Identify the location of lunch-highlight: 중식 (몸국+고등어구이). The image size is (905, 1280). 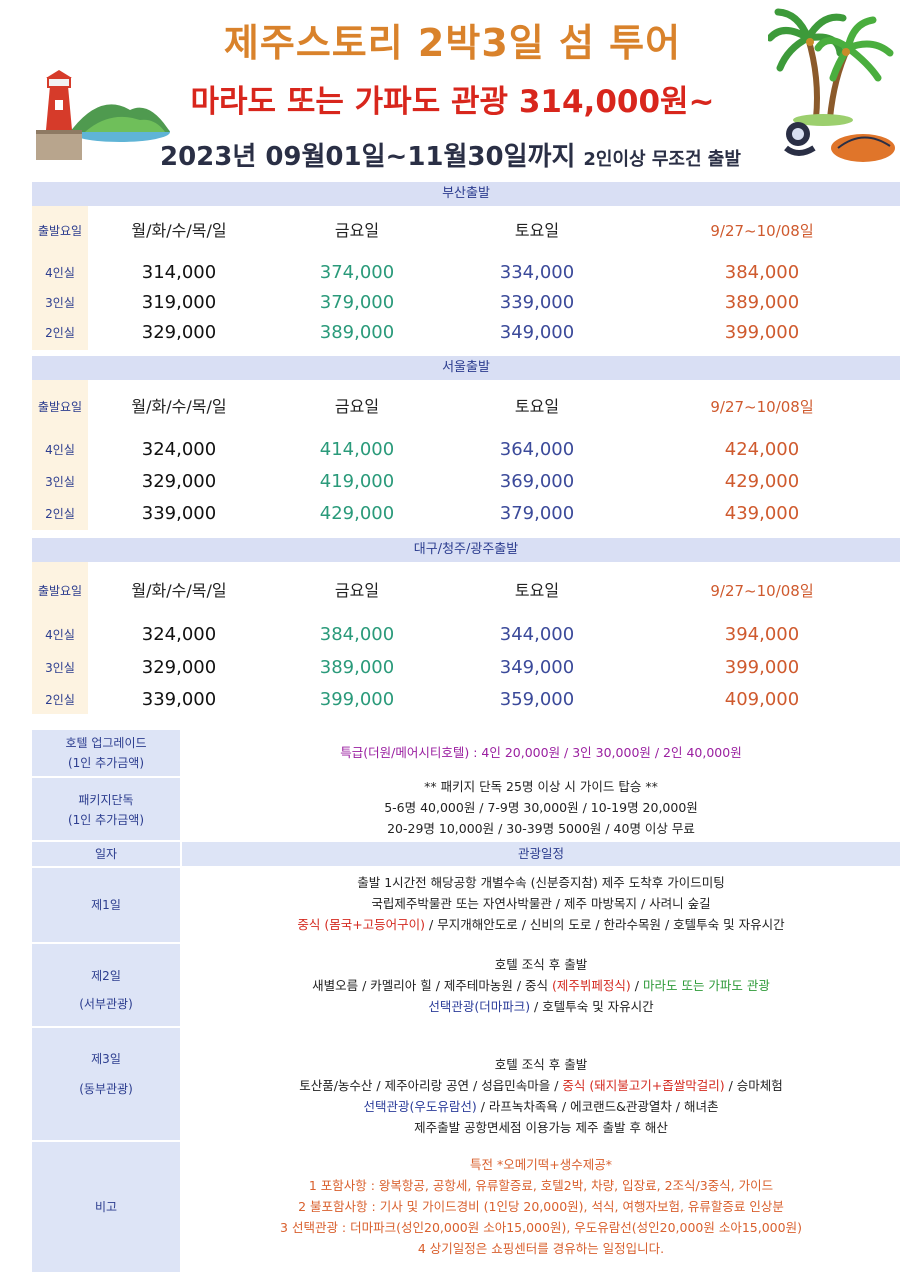
(361, 924).